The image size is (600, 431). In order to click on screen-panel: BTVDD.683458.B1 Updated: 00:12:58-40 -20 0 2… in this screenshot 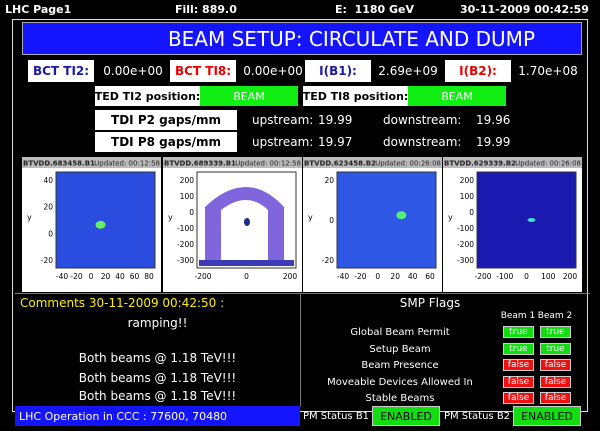, I will do `click(91, 224)`.